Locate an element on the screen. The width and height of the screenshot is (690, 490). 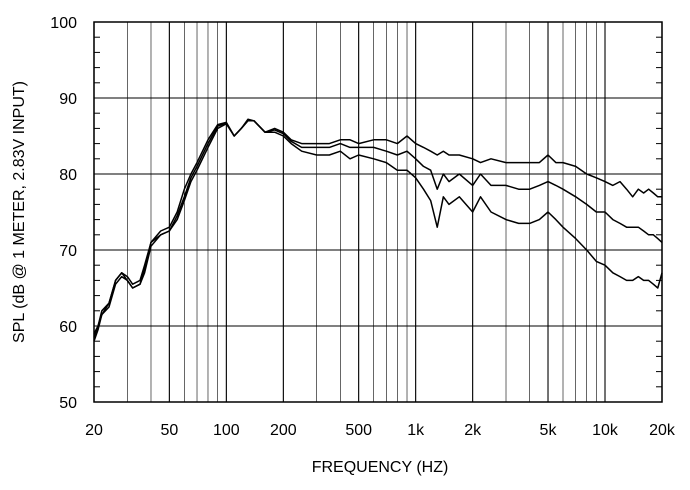
y-tick-label: 100 is located at coordinates (63, 23).